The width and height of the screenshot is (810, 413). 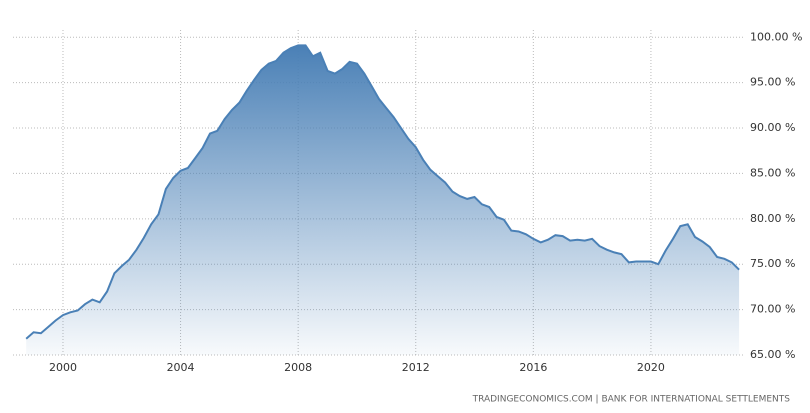 What do you see at coordinates (298, 367) in the screenshot?
I see `x-tick-label: 2008` at bounding box center [298, 367].